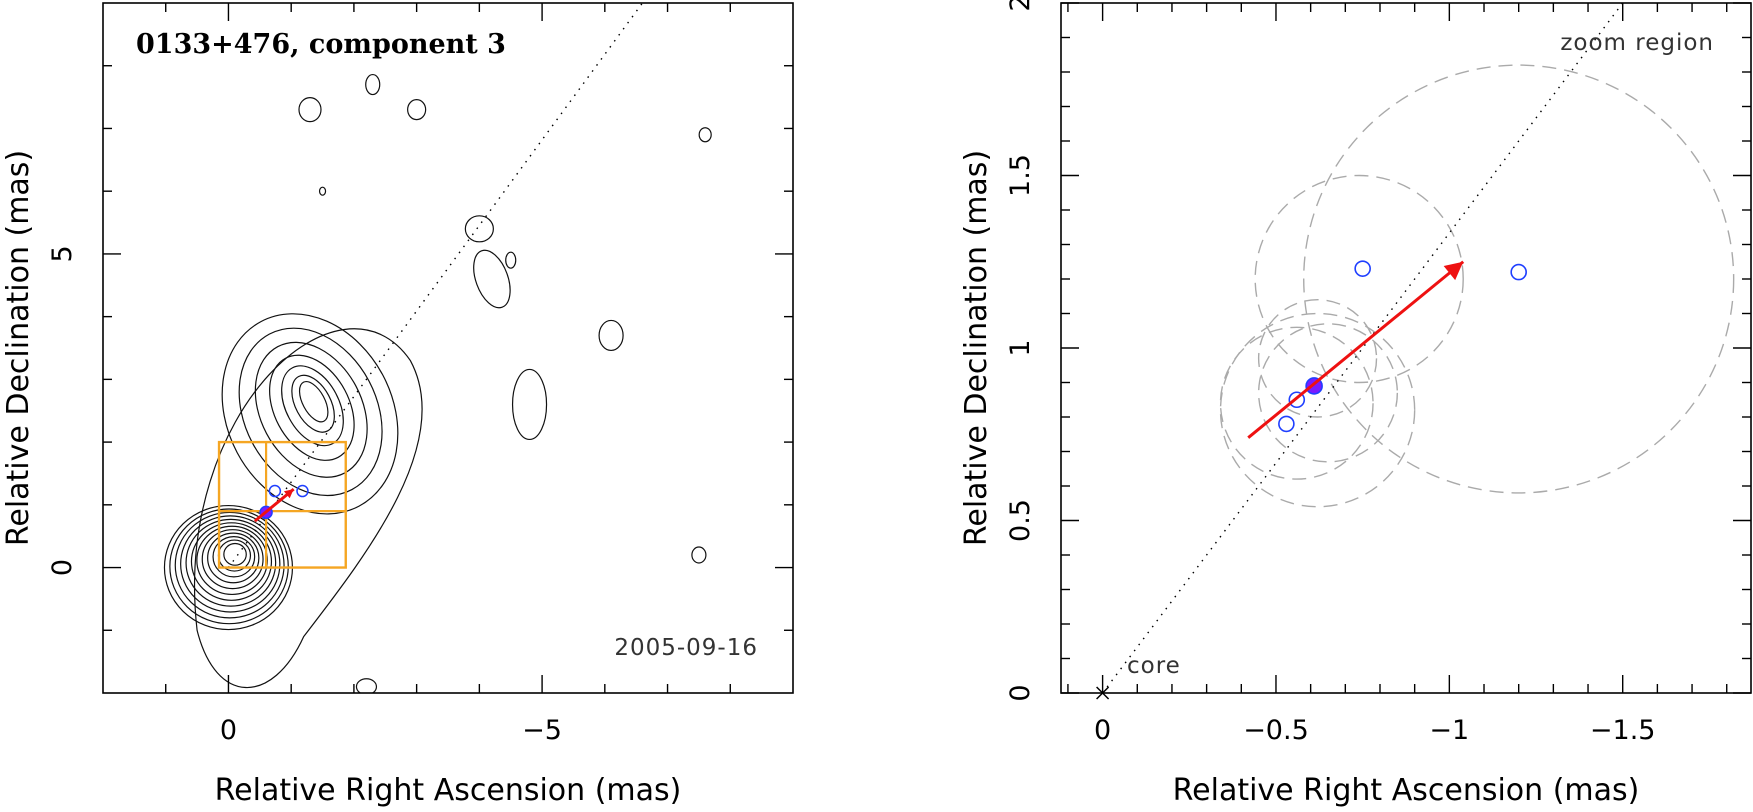  I want to click on contour-outer, so click(308, 508).